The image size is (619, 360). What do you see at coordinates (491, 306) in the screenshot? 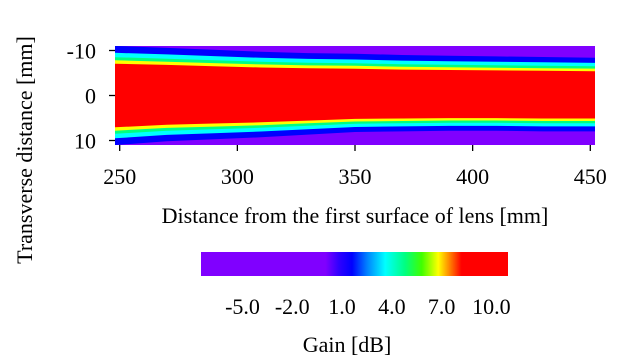
I see `colorbar-tick-label: 10.0` at bounding box center [491, 306].